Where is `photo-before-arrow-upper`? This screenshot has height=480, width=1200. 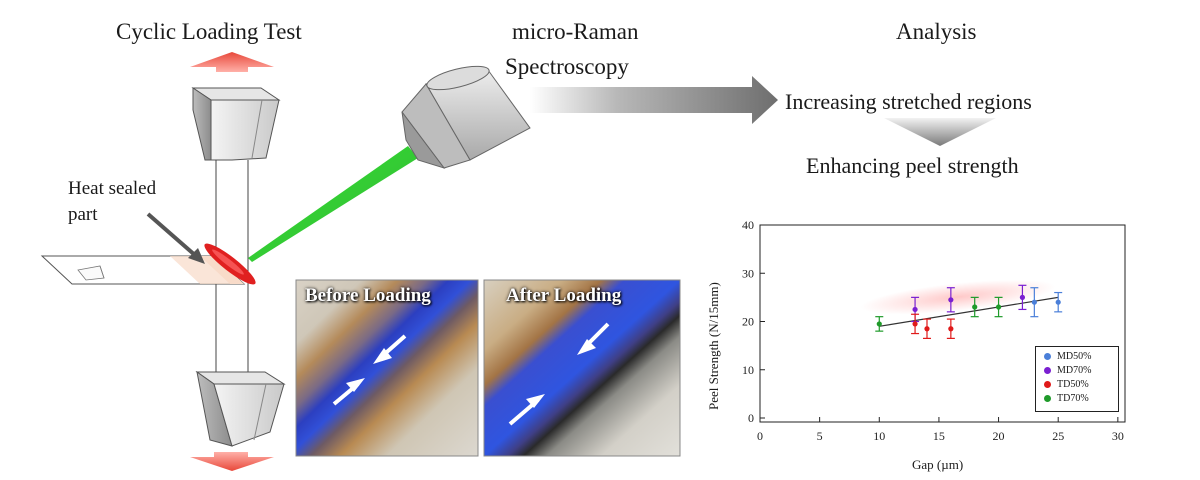 photo-before-arrow-upper is located at coordinates (390, 349).